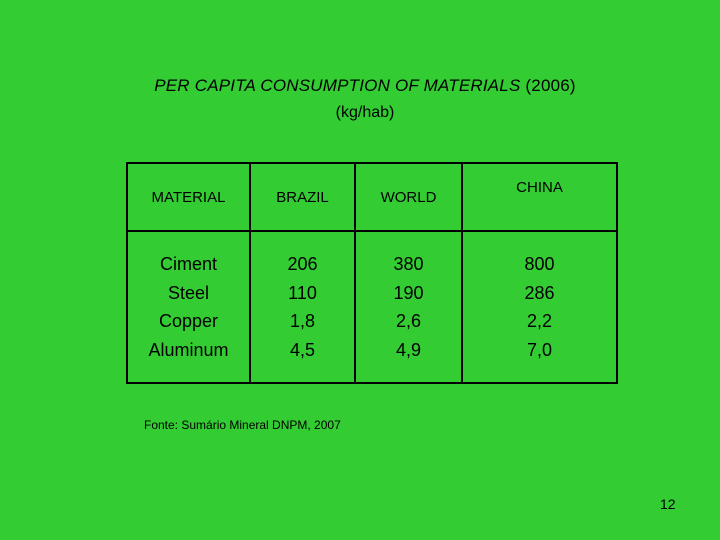 This screenshot has height=540, width=720. What do you see at coordinates (539, 349) in the screenshot?
I see `china-aluminum: 7,0` at bounding box center [539, 349].